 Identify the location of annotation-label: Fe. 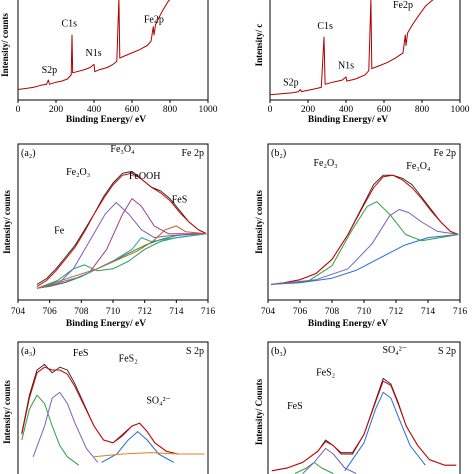
(59, 231).